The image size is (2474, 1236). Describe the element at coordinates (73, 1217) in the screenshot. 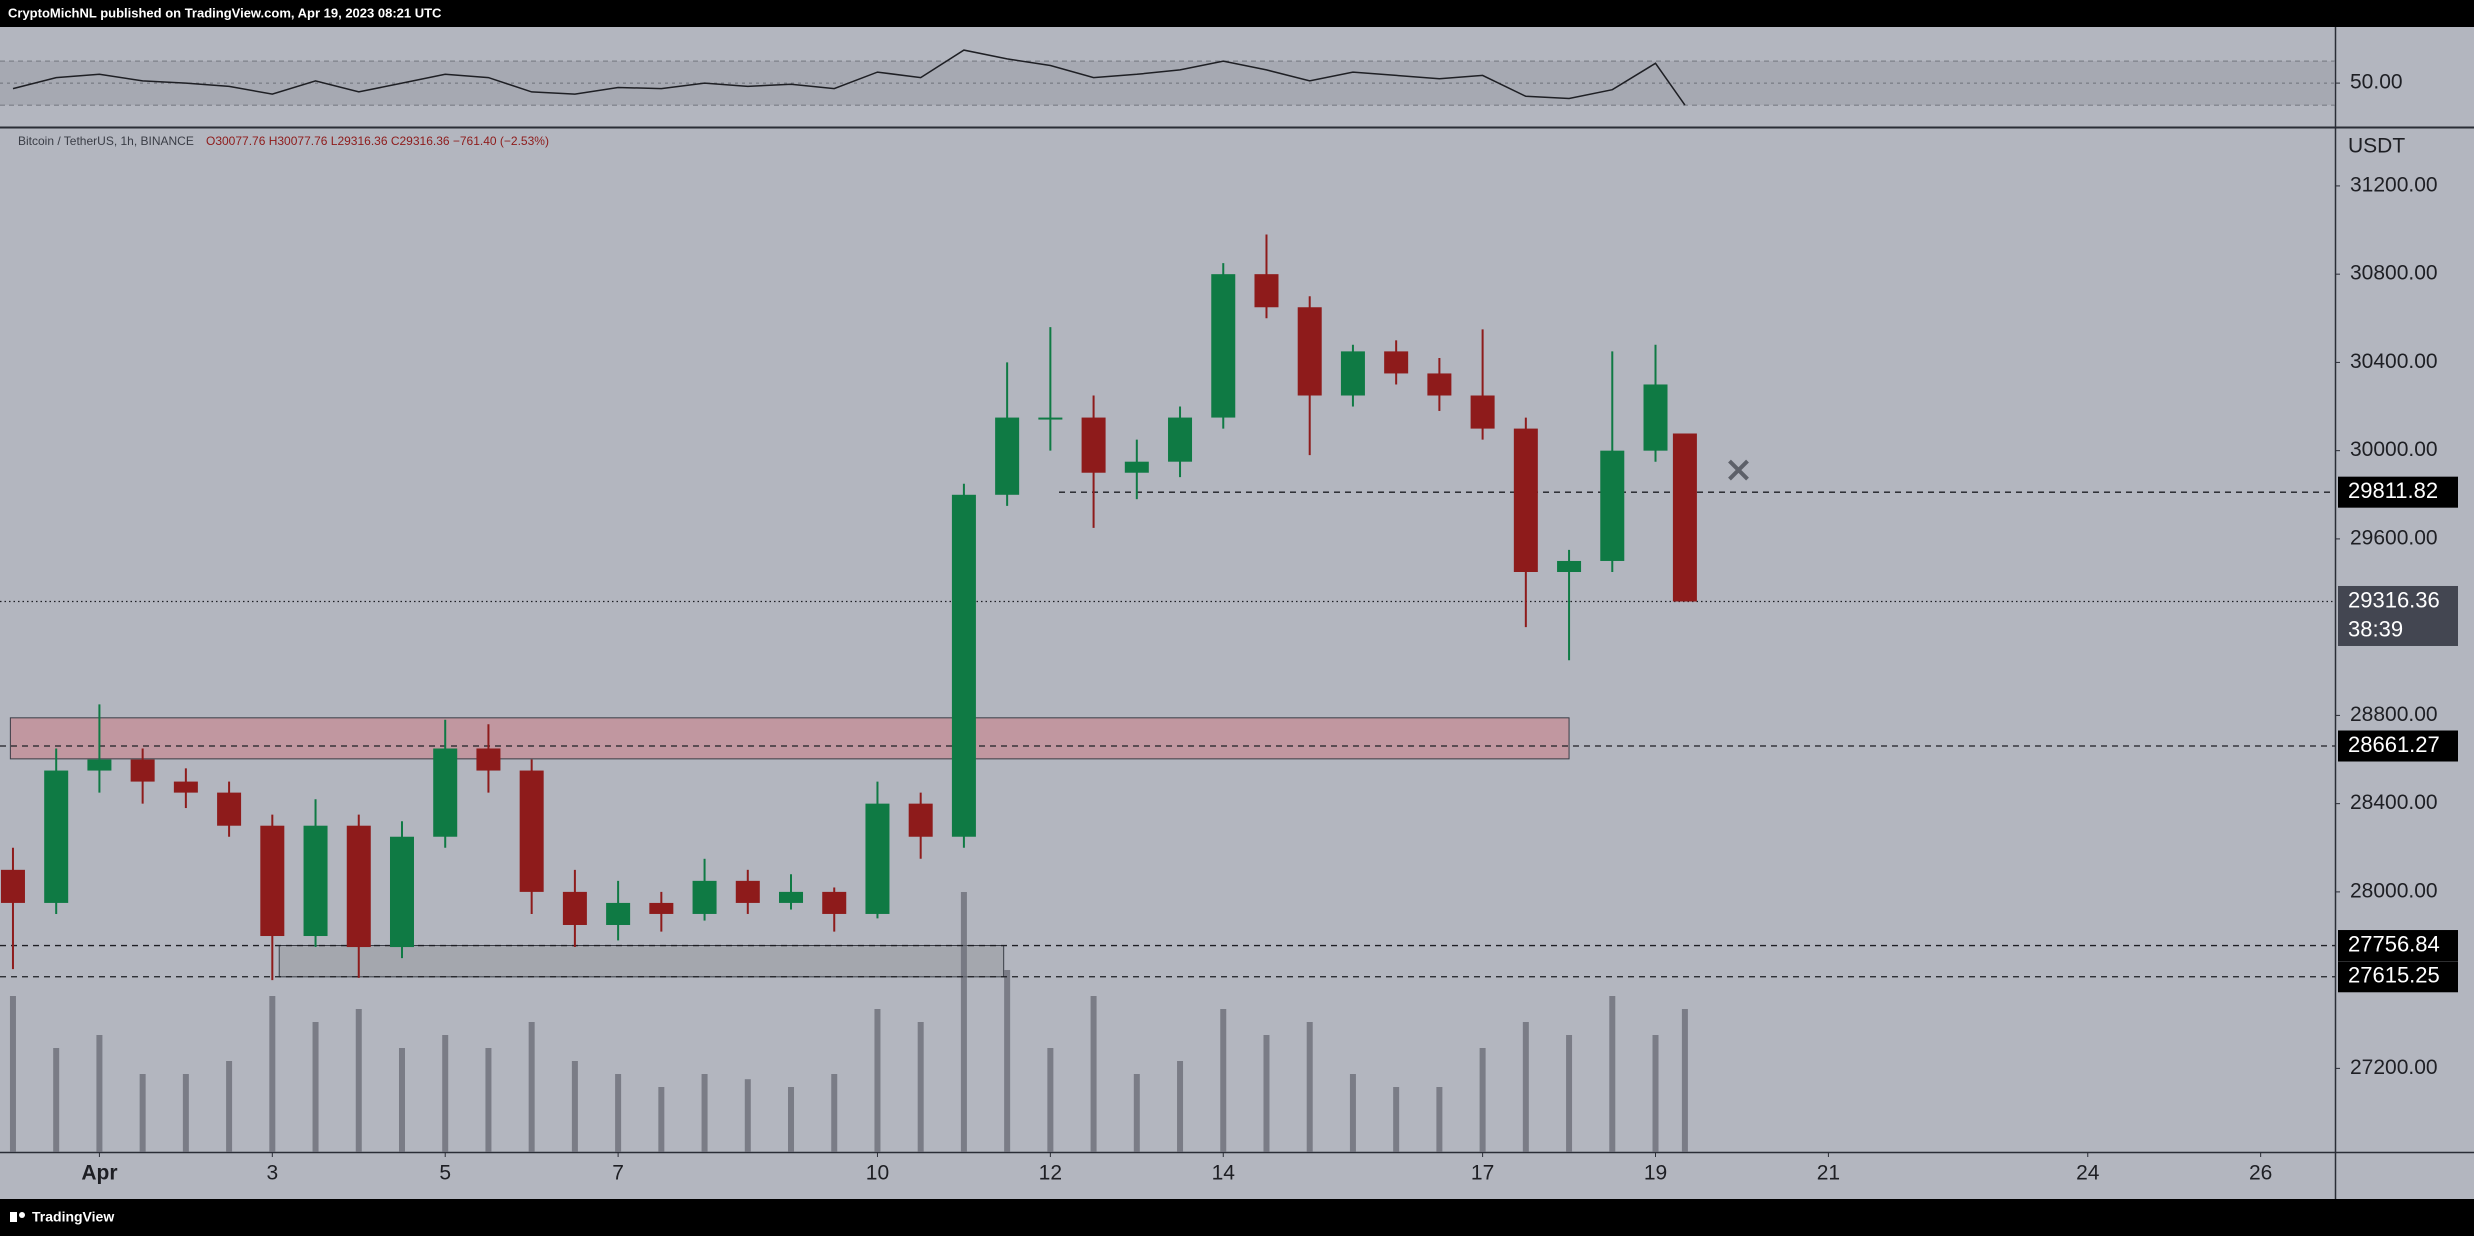

I see `footer-brand: TradingView` at that location.